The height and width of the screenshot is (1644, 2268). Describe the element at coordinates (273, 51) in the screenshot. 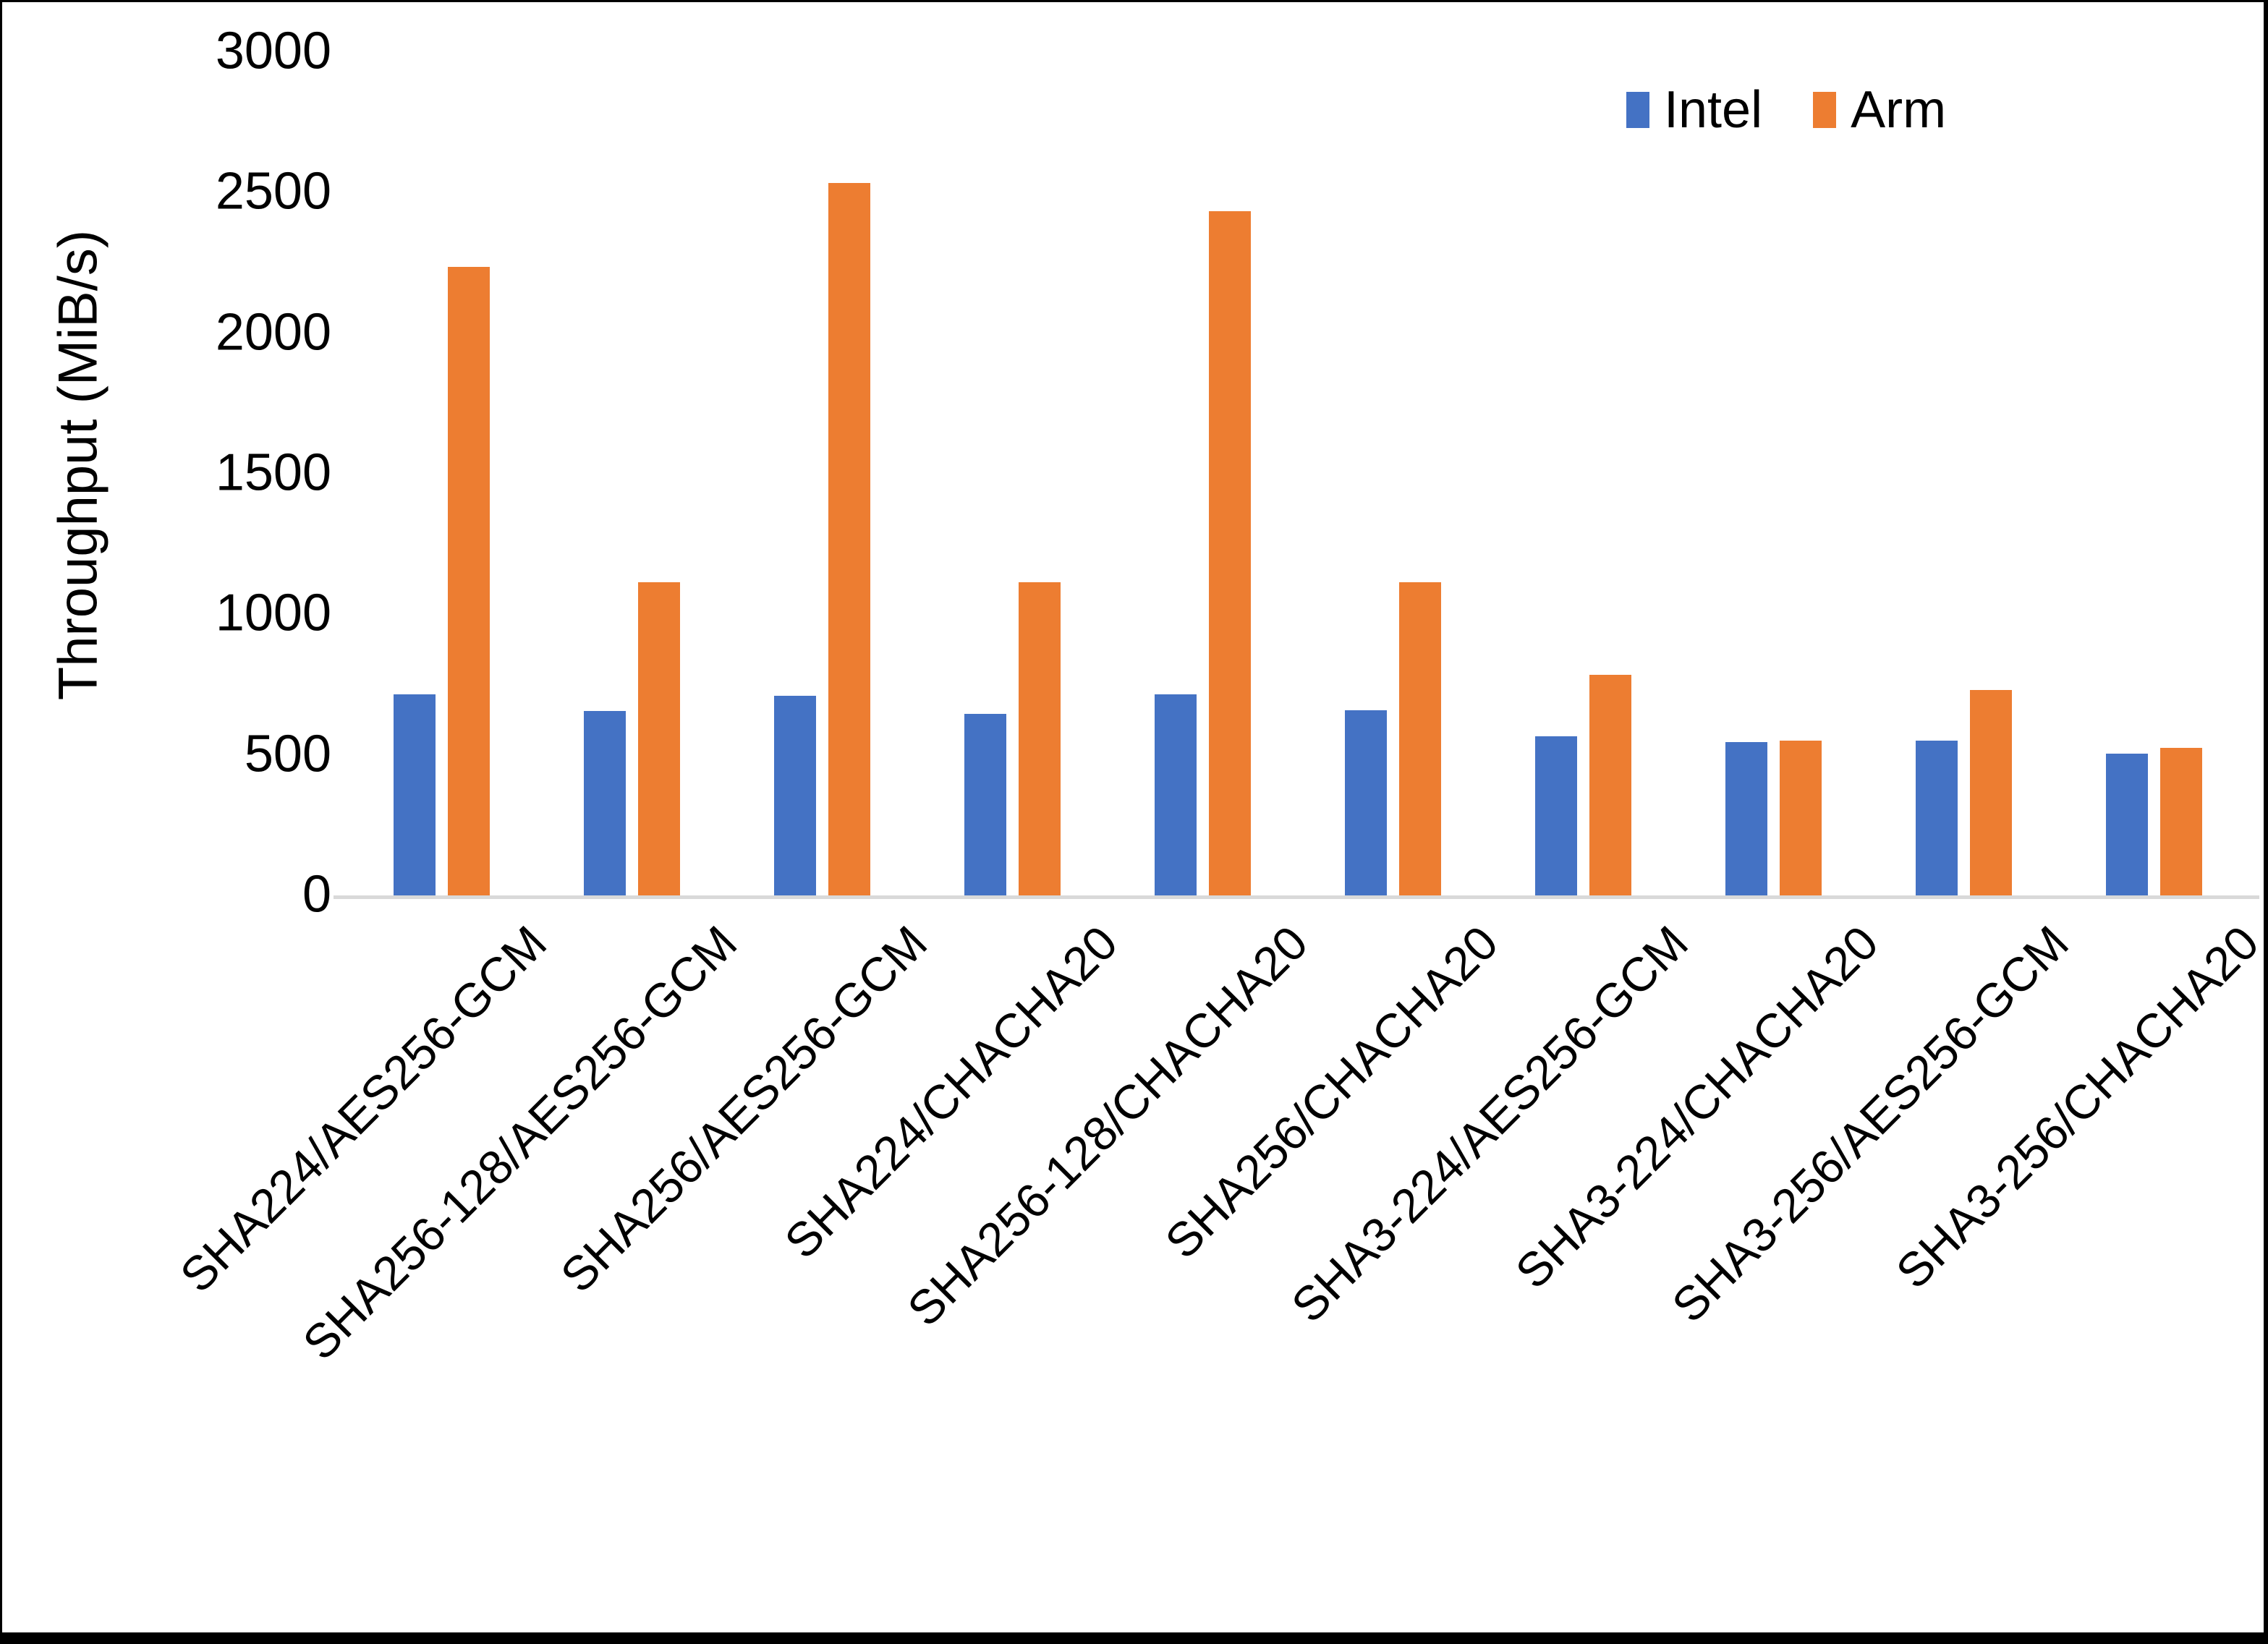

I see `y-tick-label: 3000` at that location.